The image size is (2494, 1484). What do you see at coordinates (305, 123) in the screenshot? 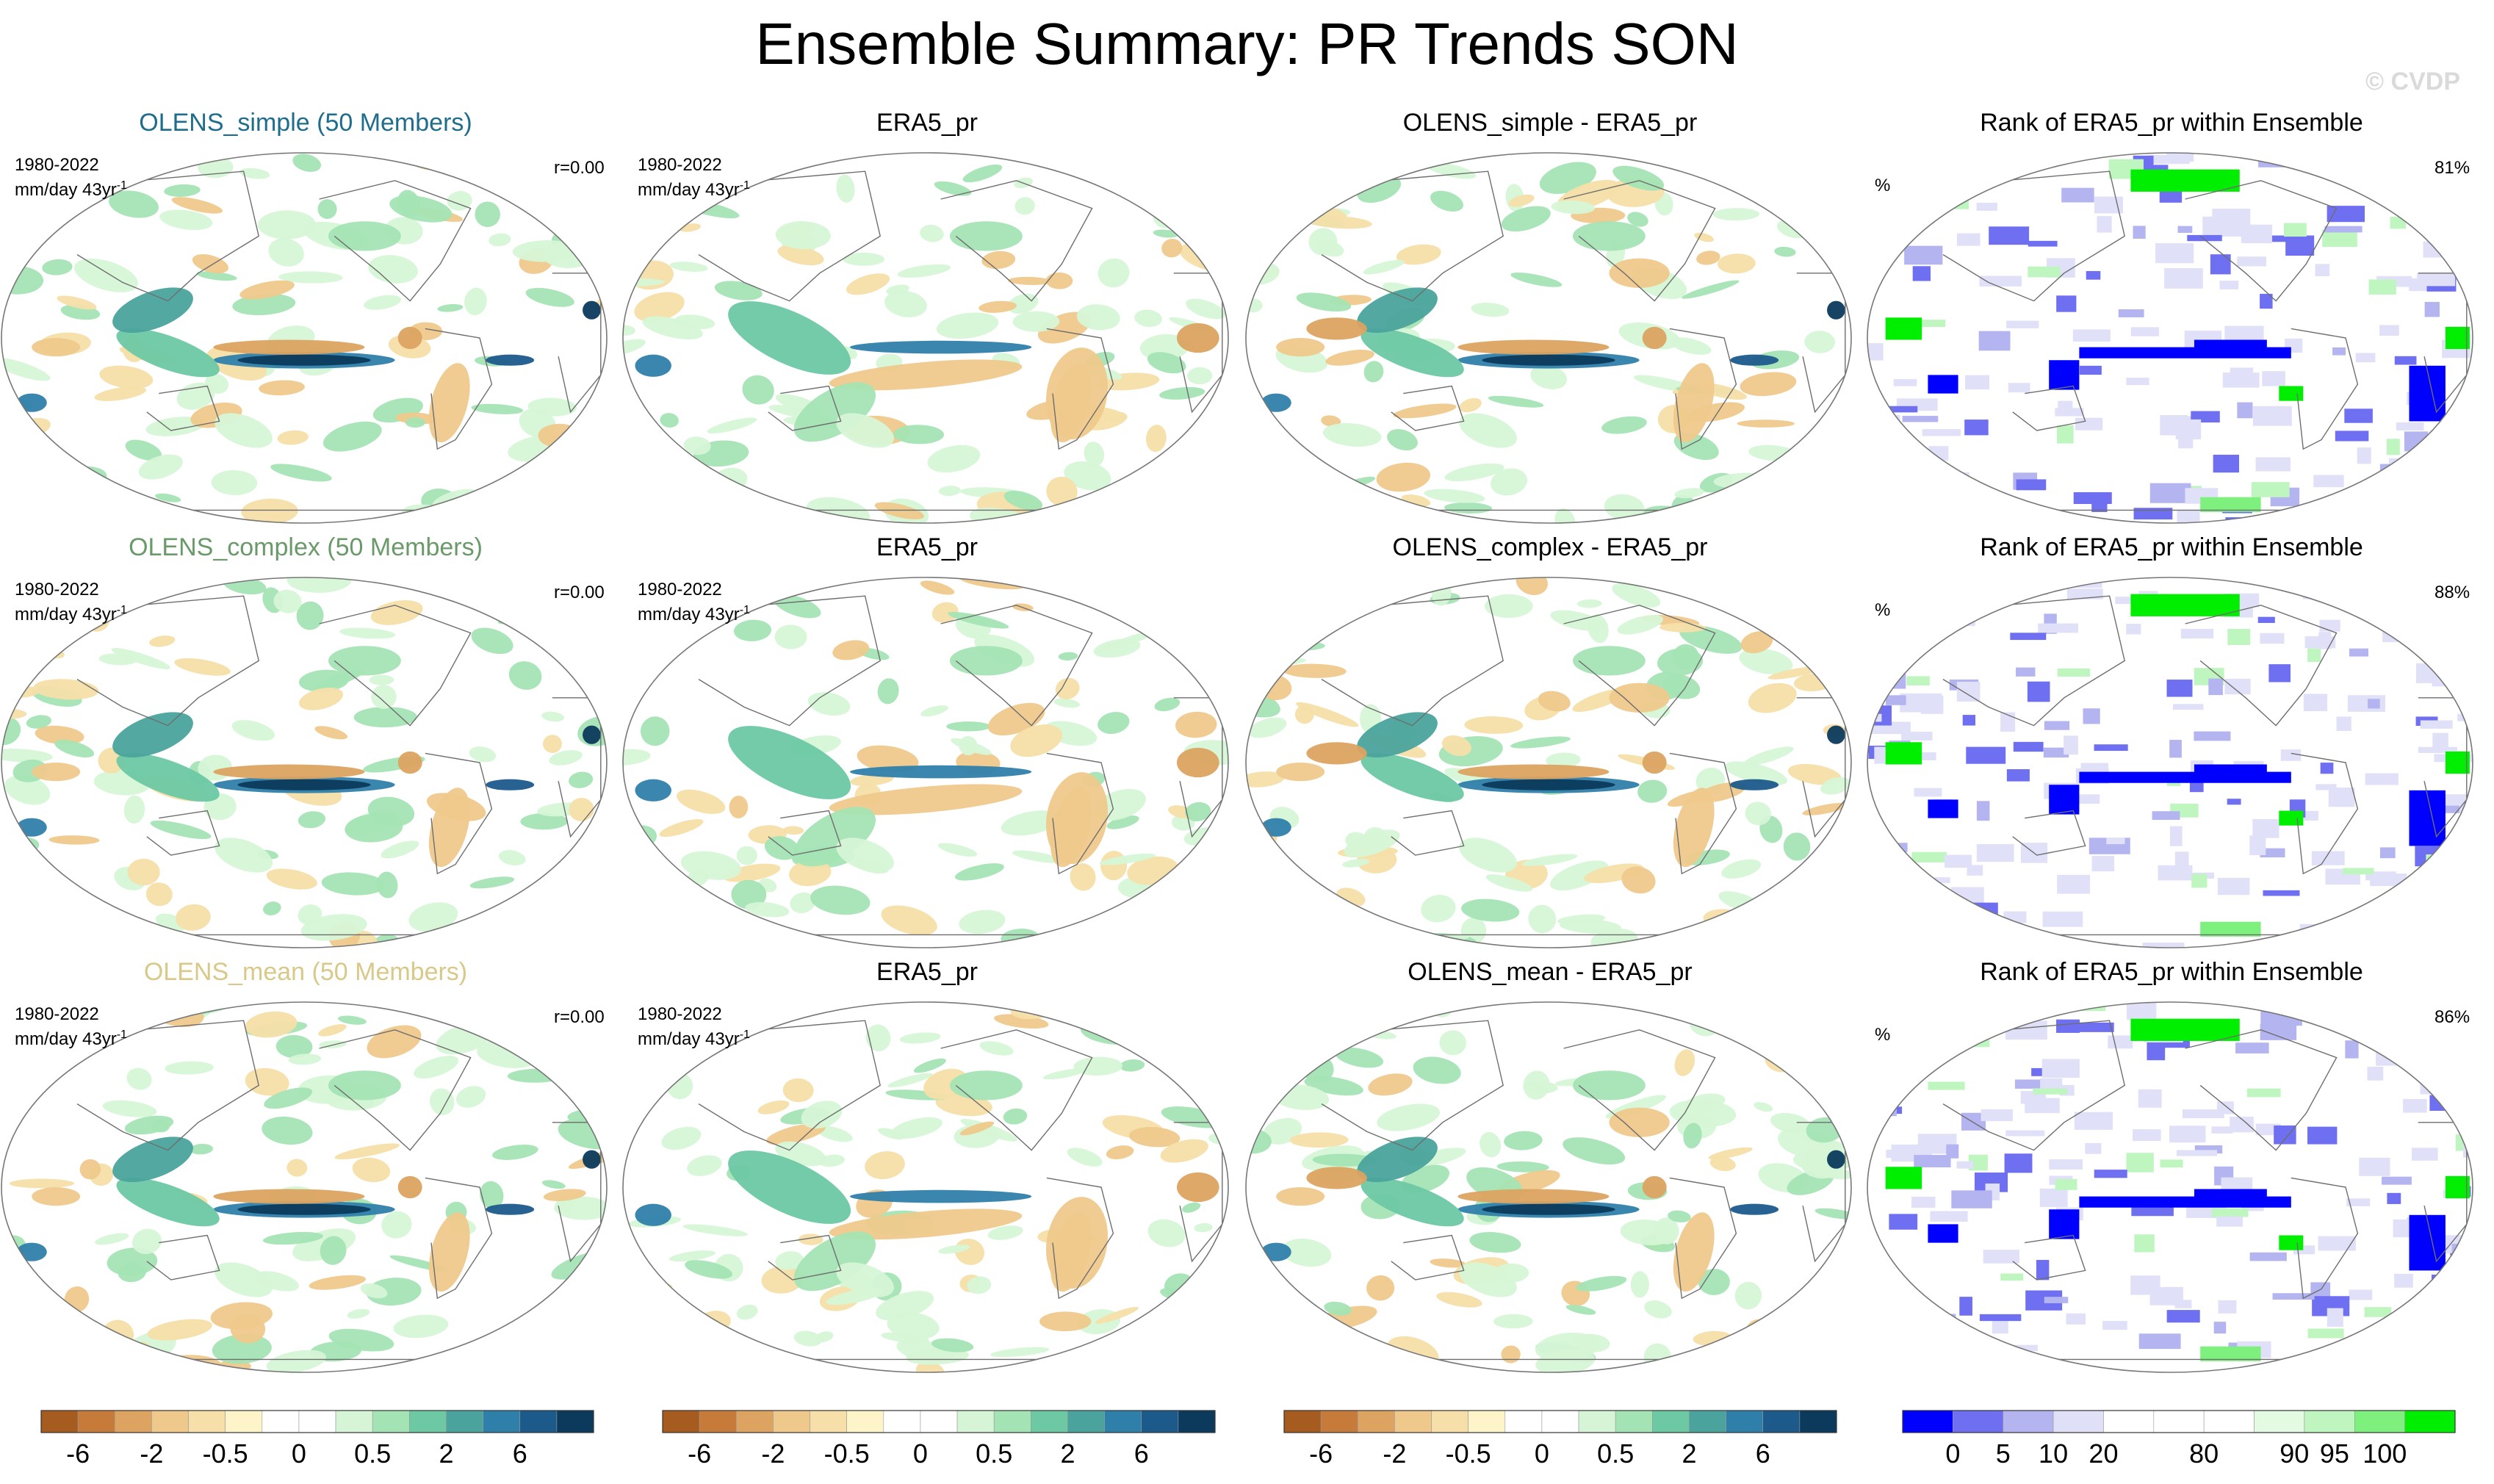
I see `ensemble-title-r1: OLENS_simple (50 Members)` at bounding box center [305, 123].